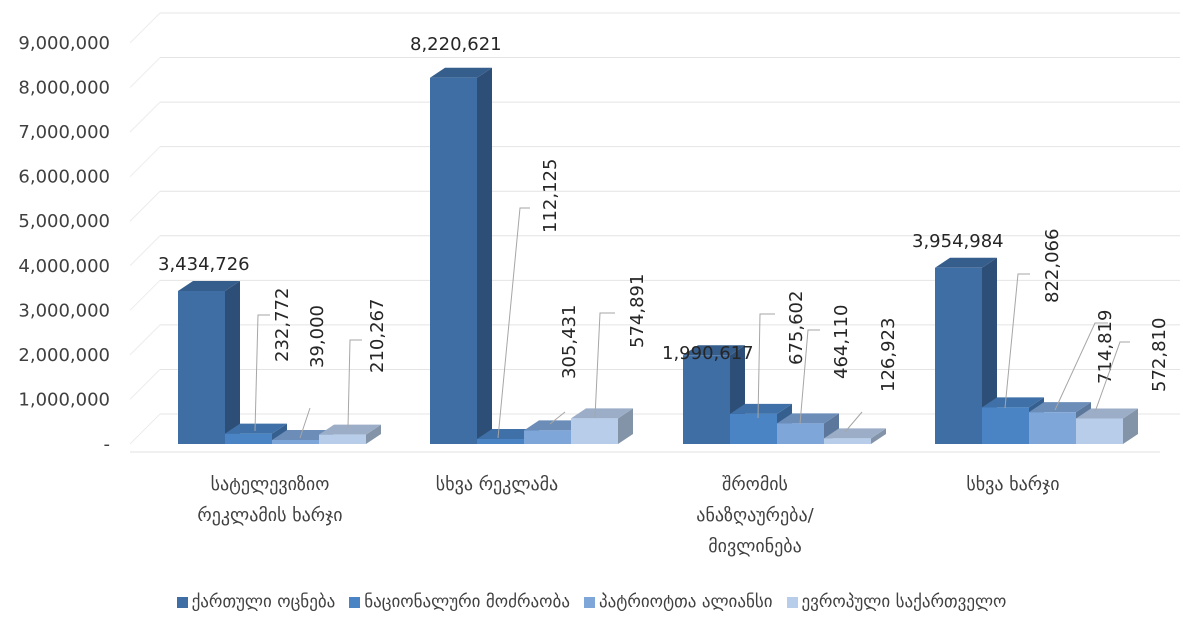  I want to click on y-tick-label: 5,000,000, so click(64, 221).